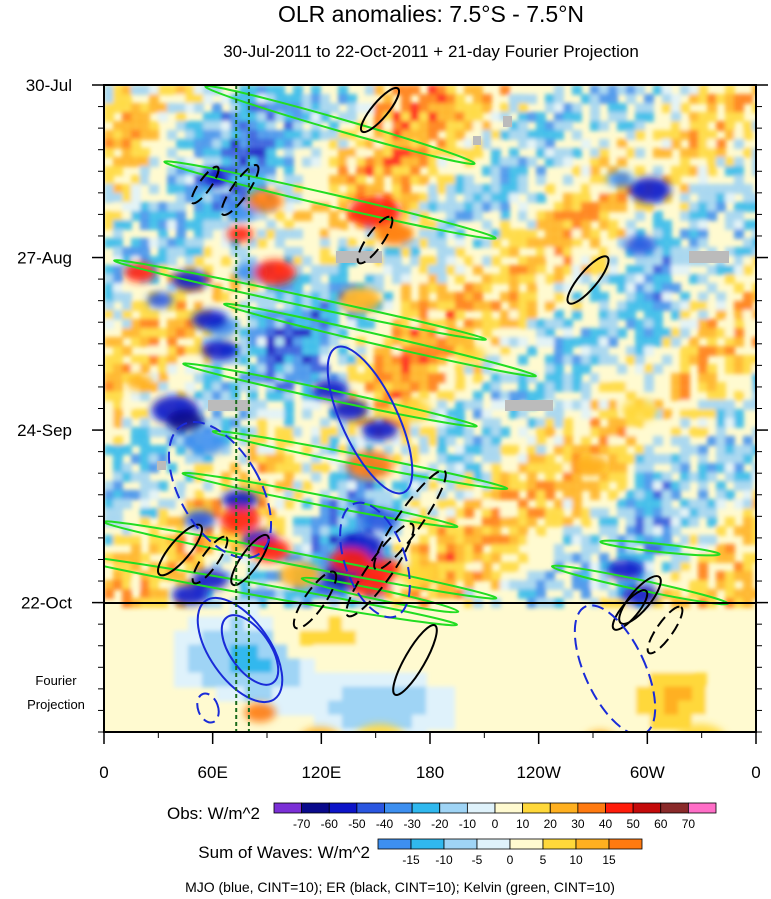 Image resolution: width=771 pixels, height=899 pixels. Describe the element at coordinates (633, 824) in the screenshot. I see `colorbar-label: 50` at that location.